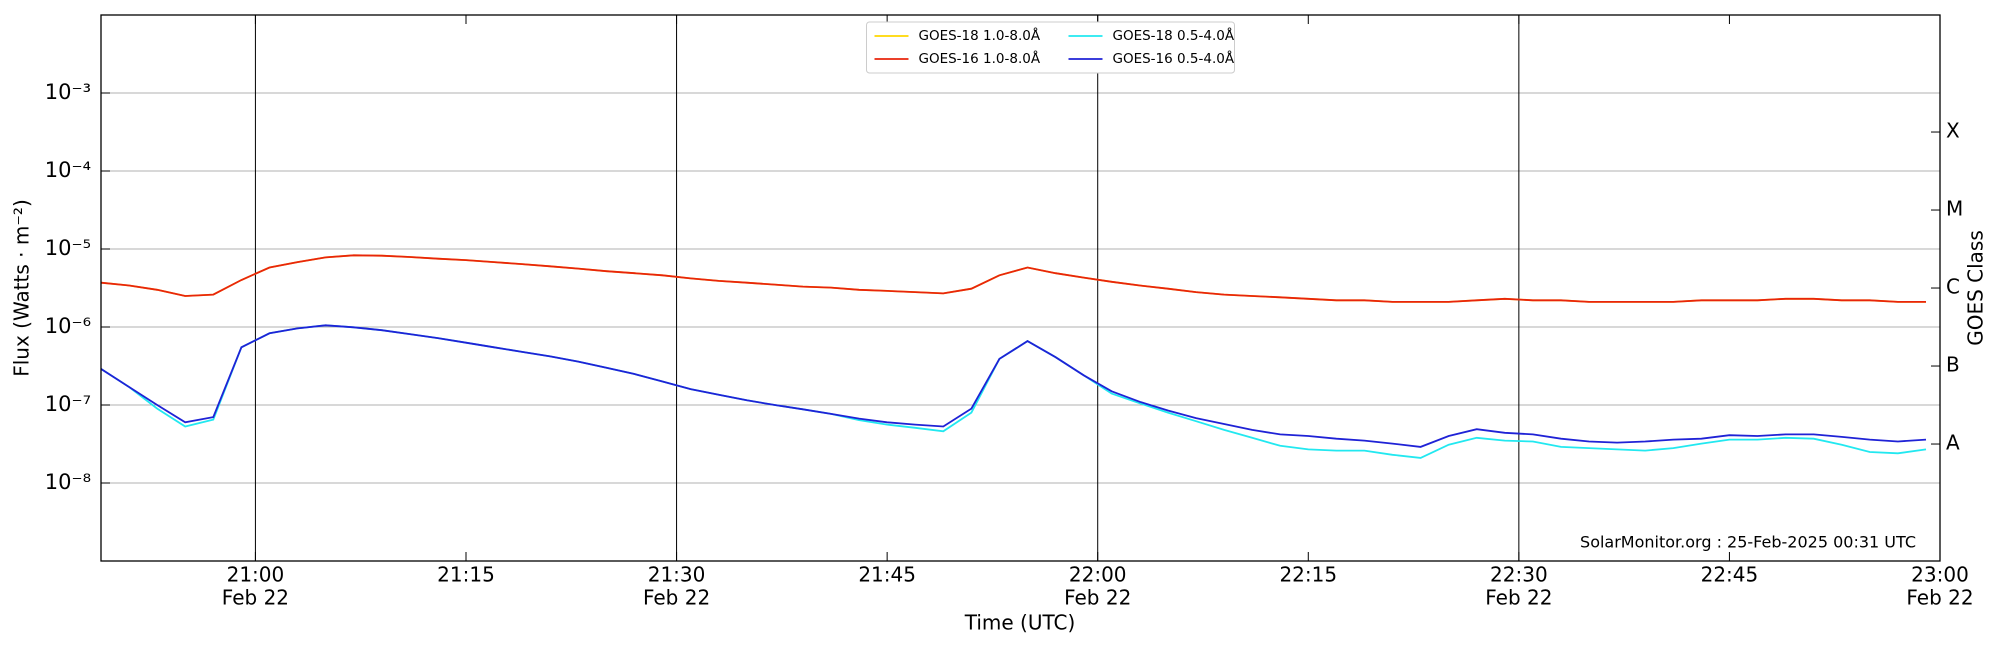  I want to click on x-tick-label: 22:15, so click(1308, 575).